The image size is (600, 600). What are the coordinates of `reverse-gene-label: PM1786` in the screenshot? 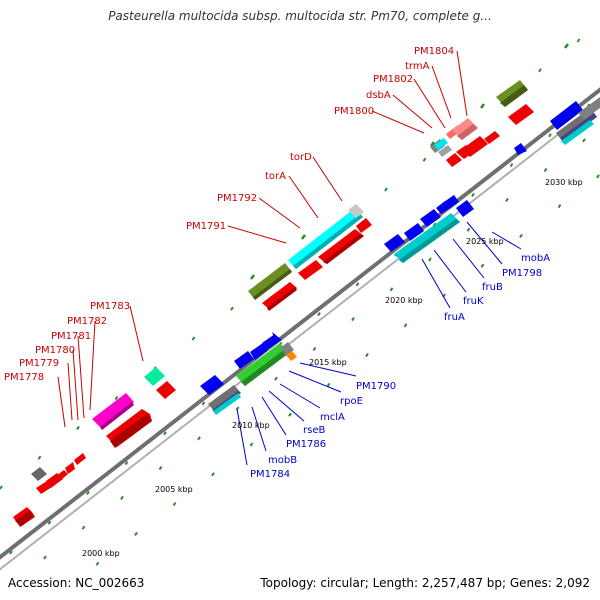 It's located at (306, 444).